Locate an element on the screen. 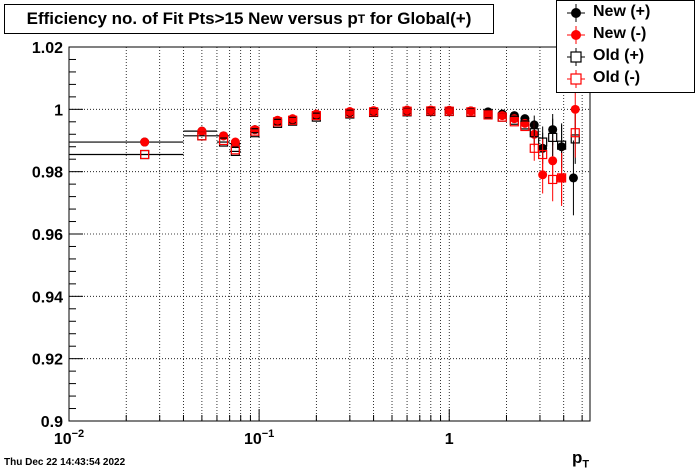 Image resolution: width=696 pixels, height=472 pixels. x-axis-label-main: p is located at coordinates (577, 457).